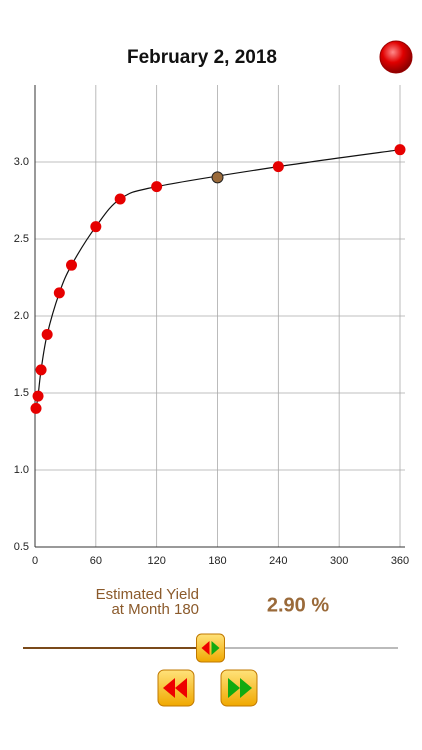 This screenshot has height=750, width=422. What do you see at coordinates (21, 393) in the screenshot?
I see `y-tick-label: 1.5` at bounding box center [21, 393].